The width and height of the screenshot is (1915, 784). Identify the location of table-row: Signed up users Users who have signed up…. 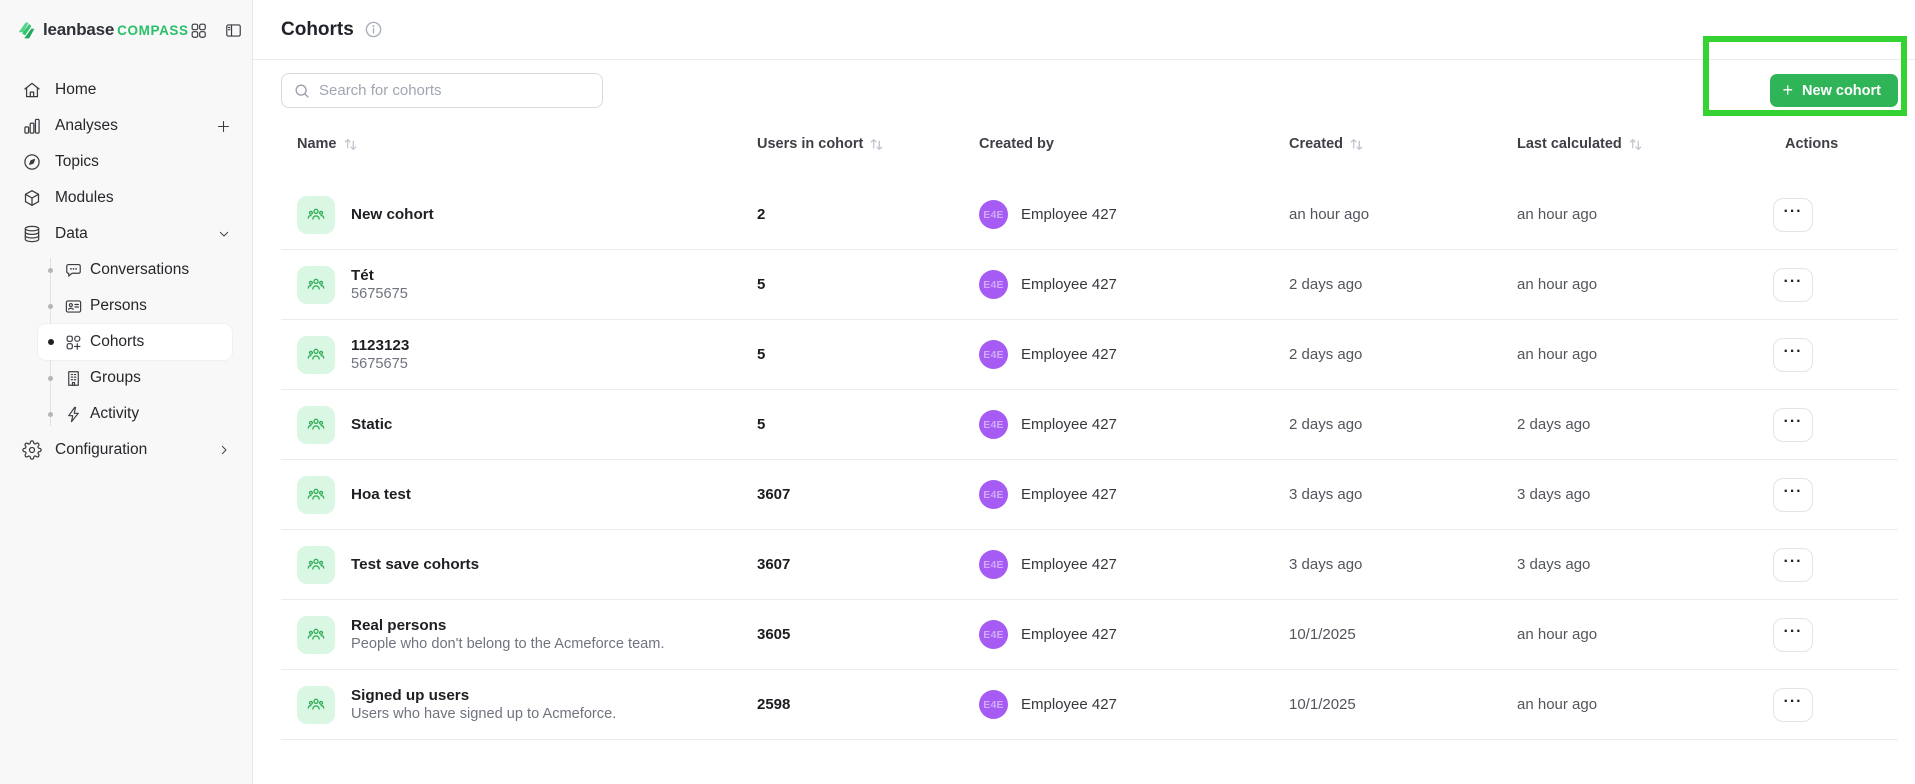
(1089, 705).